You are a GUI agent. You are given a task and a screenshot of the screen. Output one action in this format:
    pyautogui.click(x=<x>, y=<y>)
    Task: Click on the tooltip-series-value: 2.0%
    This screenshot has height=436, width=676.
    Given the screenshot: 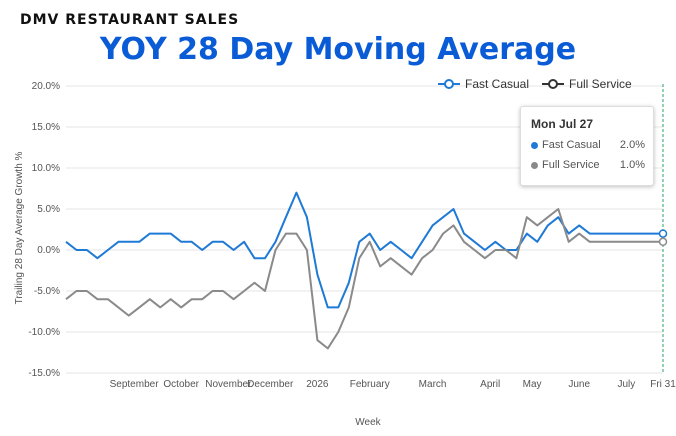 What is the action you would take?
    pyautogui.click(x=632, y=145)
    